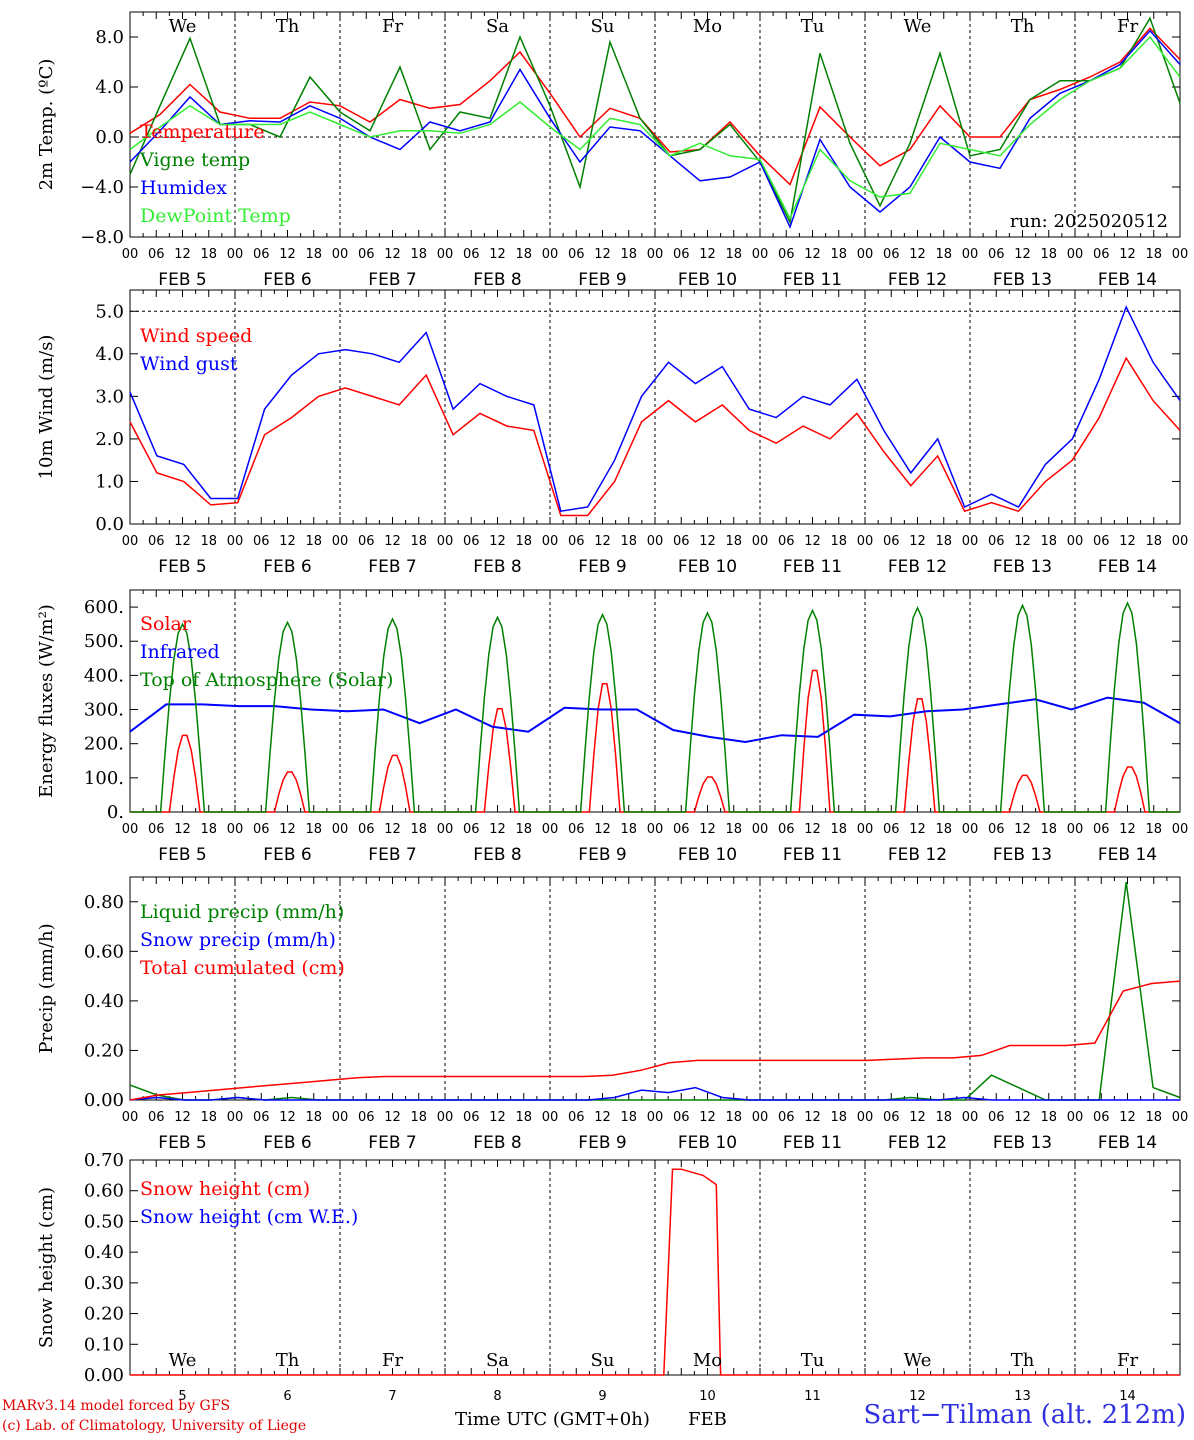 The width and height of the screenshot is (1194, 1440). What do you see at coordinates (104, 744) in the screenshot?
I see `y-tick-label: 200.` at bounding box center [104, 744].